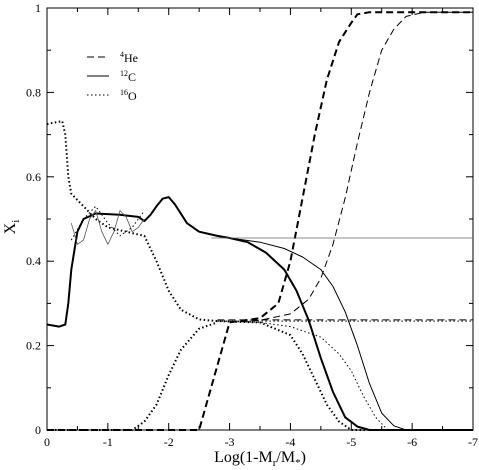 The width and height of the screenshot is (479, 470). Describe the element at coordinates (124, 73) in the screenshot. I see `legend-label-isotope: 12` at that location.